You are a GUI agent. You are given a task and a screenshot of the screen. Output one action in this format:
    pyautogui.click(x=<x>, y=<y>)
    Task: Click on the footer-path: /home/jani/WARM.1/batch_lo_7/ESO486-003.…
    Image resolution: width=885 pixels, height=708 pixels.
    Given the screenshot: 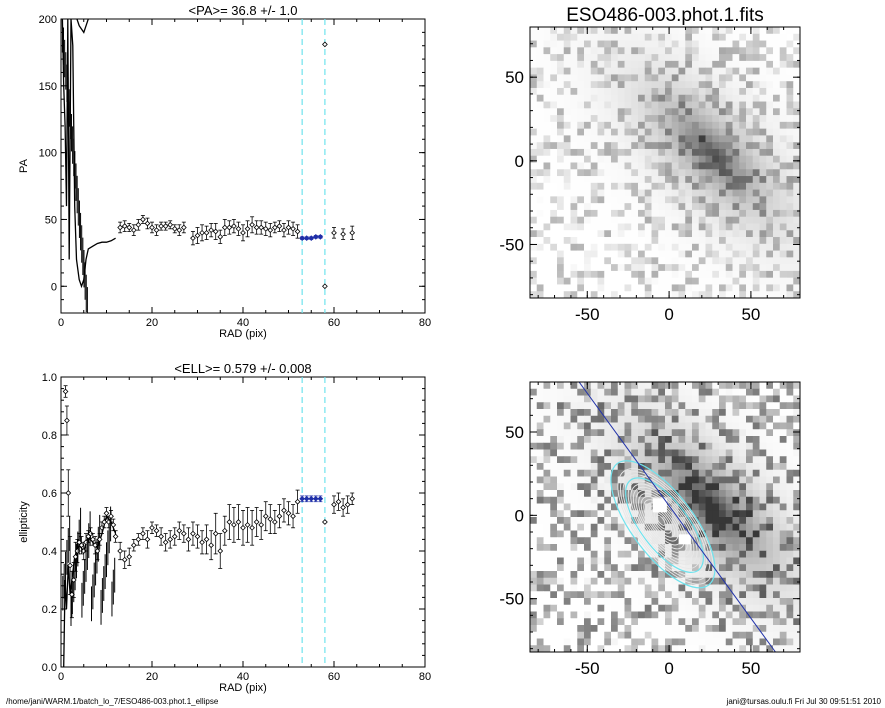 What is the action you would take?
    pyautogui.click(x=112, y=701)
    